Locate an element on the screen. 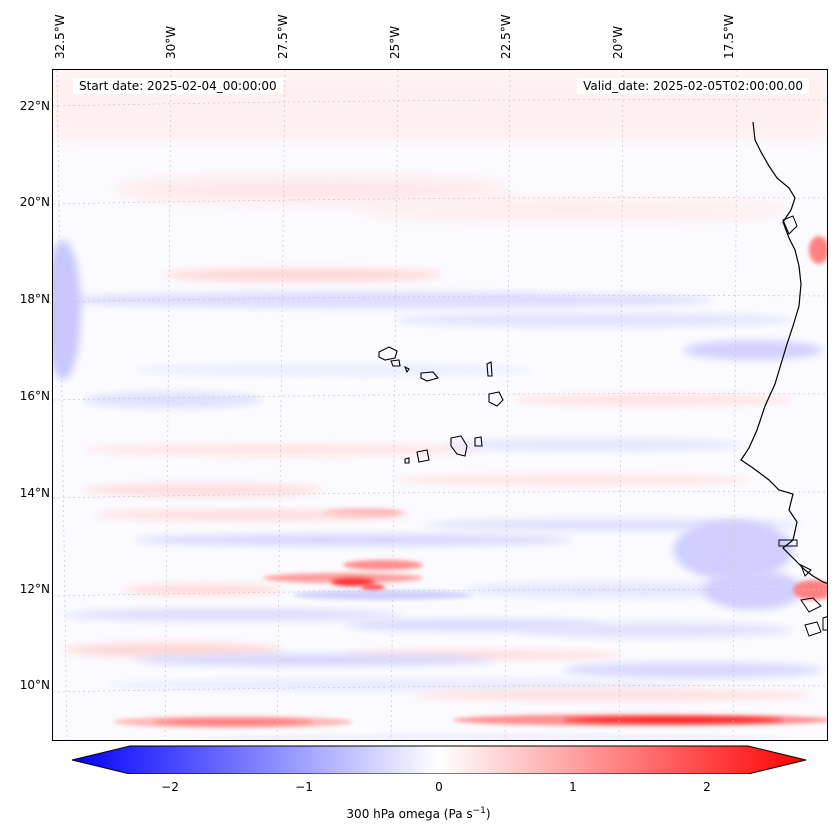 This screenshot has width=837, height=839. colorbar-tick-2: 2 is located at coordinates (707, 787).